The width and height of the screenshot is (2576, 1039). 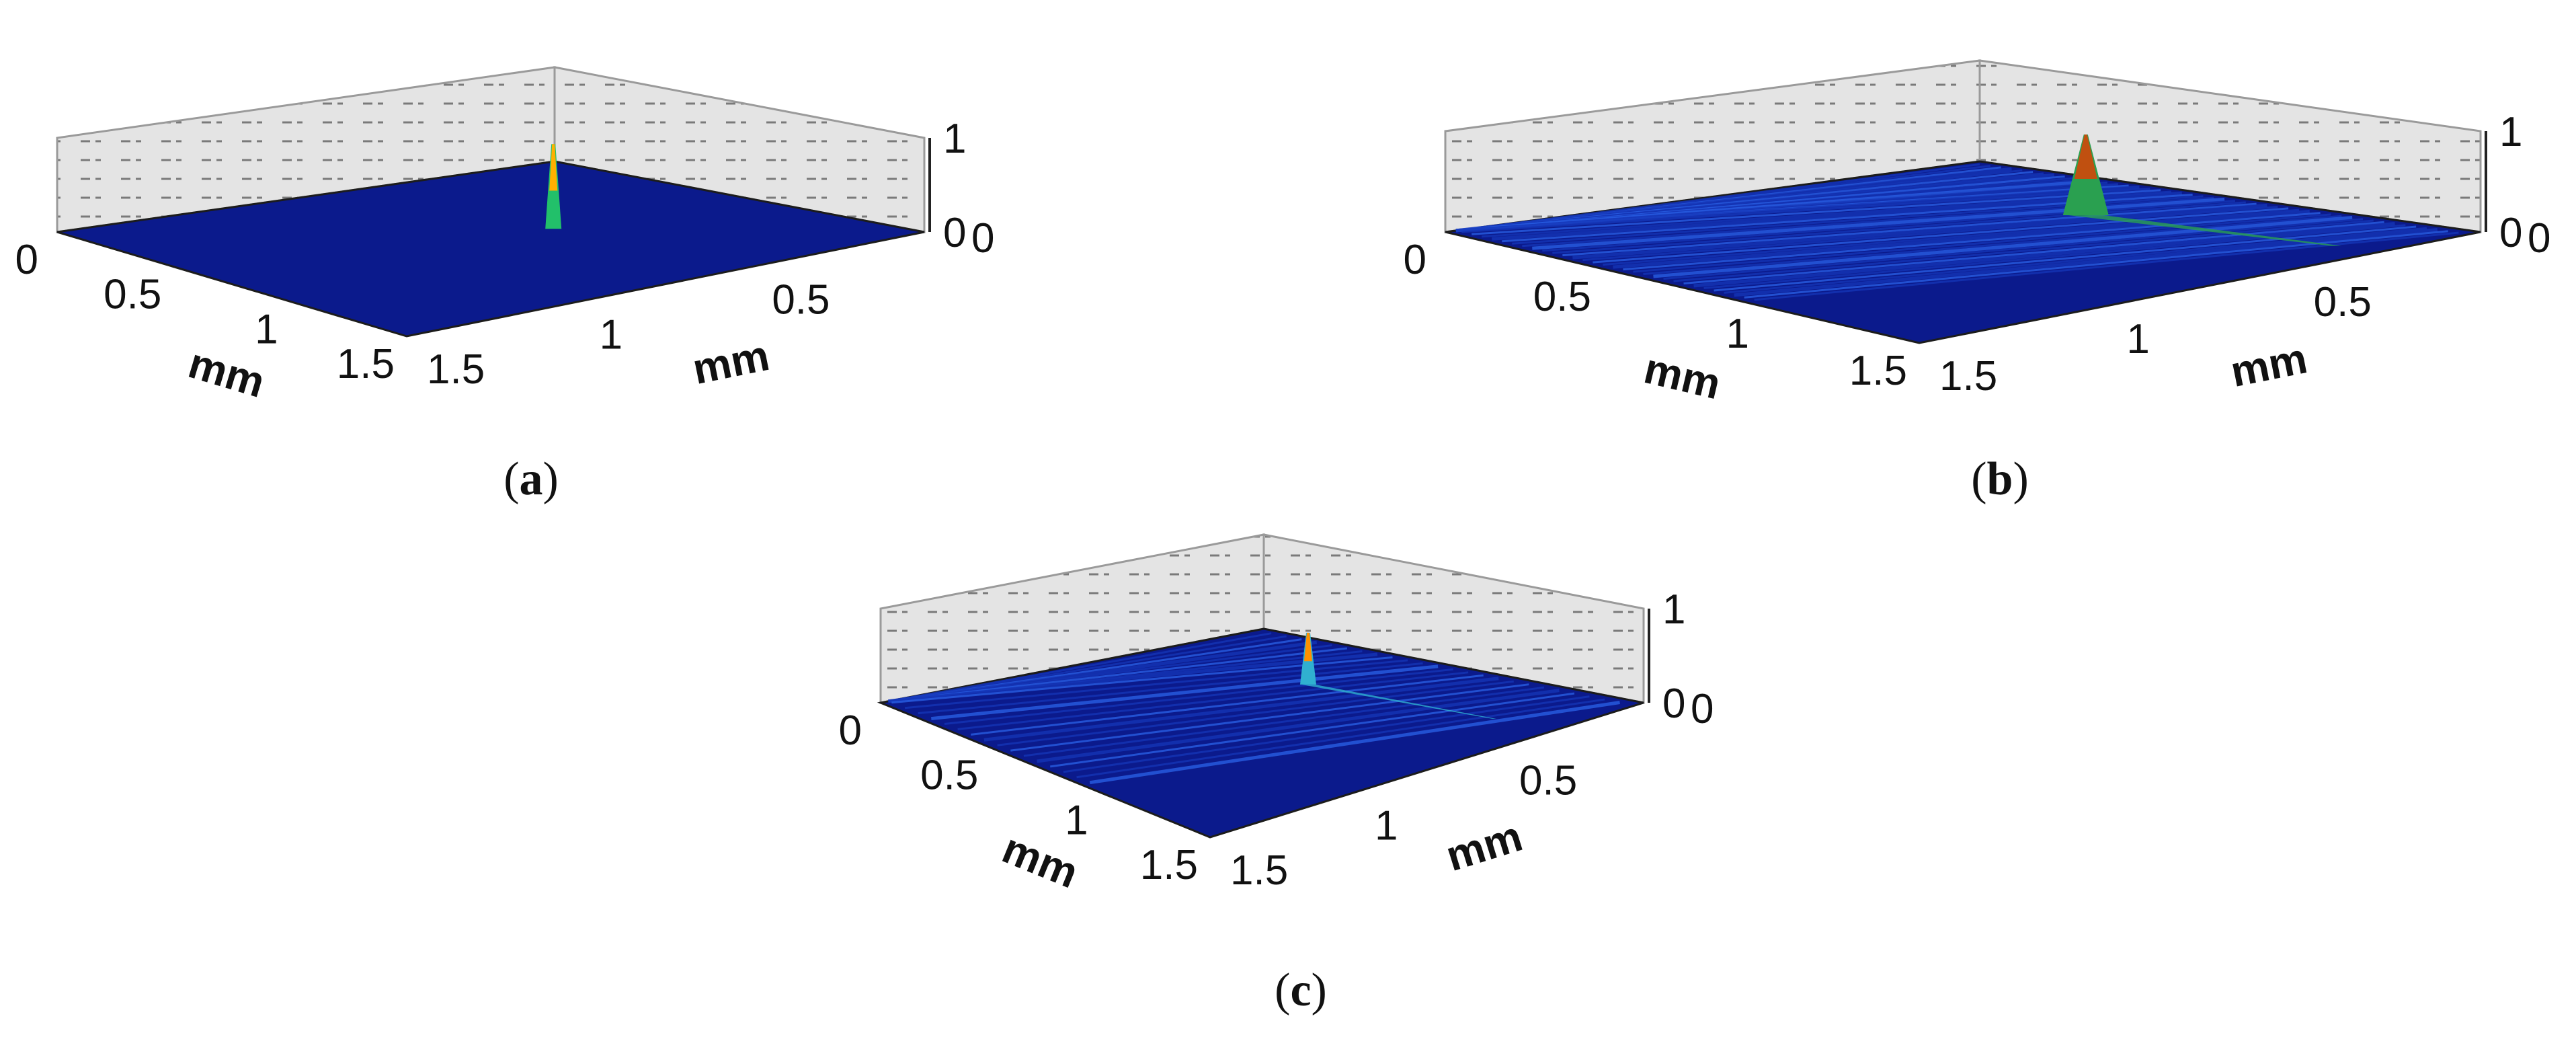 I want to click on surface-ridge, so click(x=2202, y=190).